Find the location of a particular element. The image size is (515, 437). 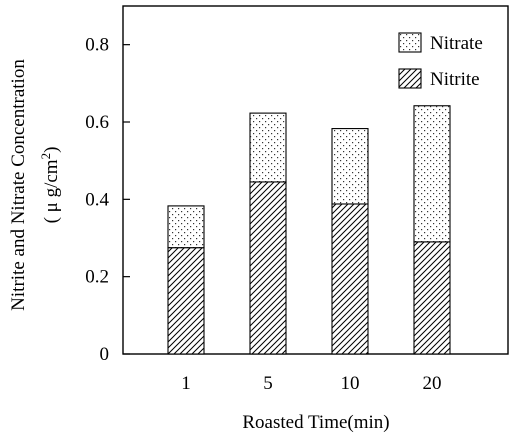

x-axis-title: Roasted Time(min) is located at coordinates (315, 422).